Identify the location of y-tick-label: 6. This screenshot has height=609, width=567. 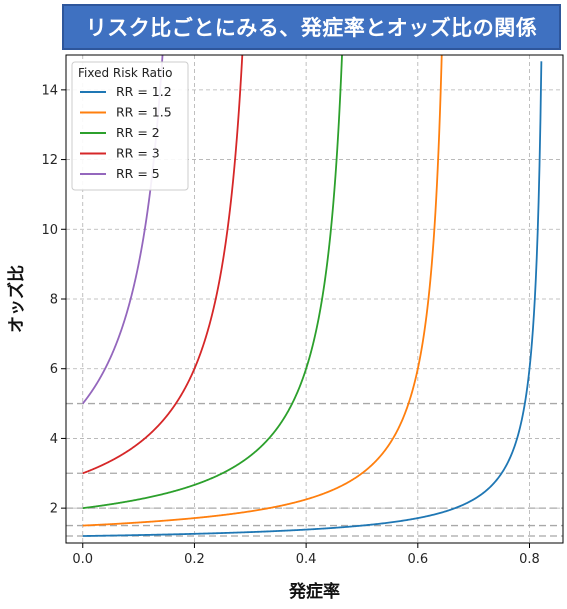
(54, 369).